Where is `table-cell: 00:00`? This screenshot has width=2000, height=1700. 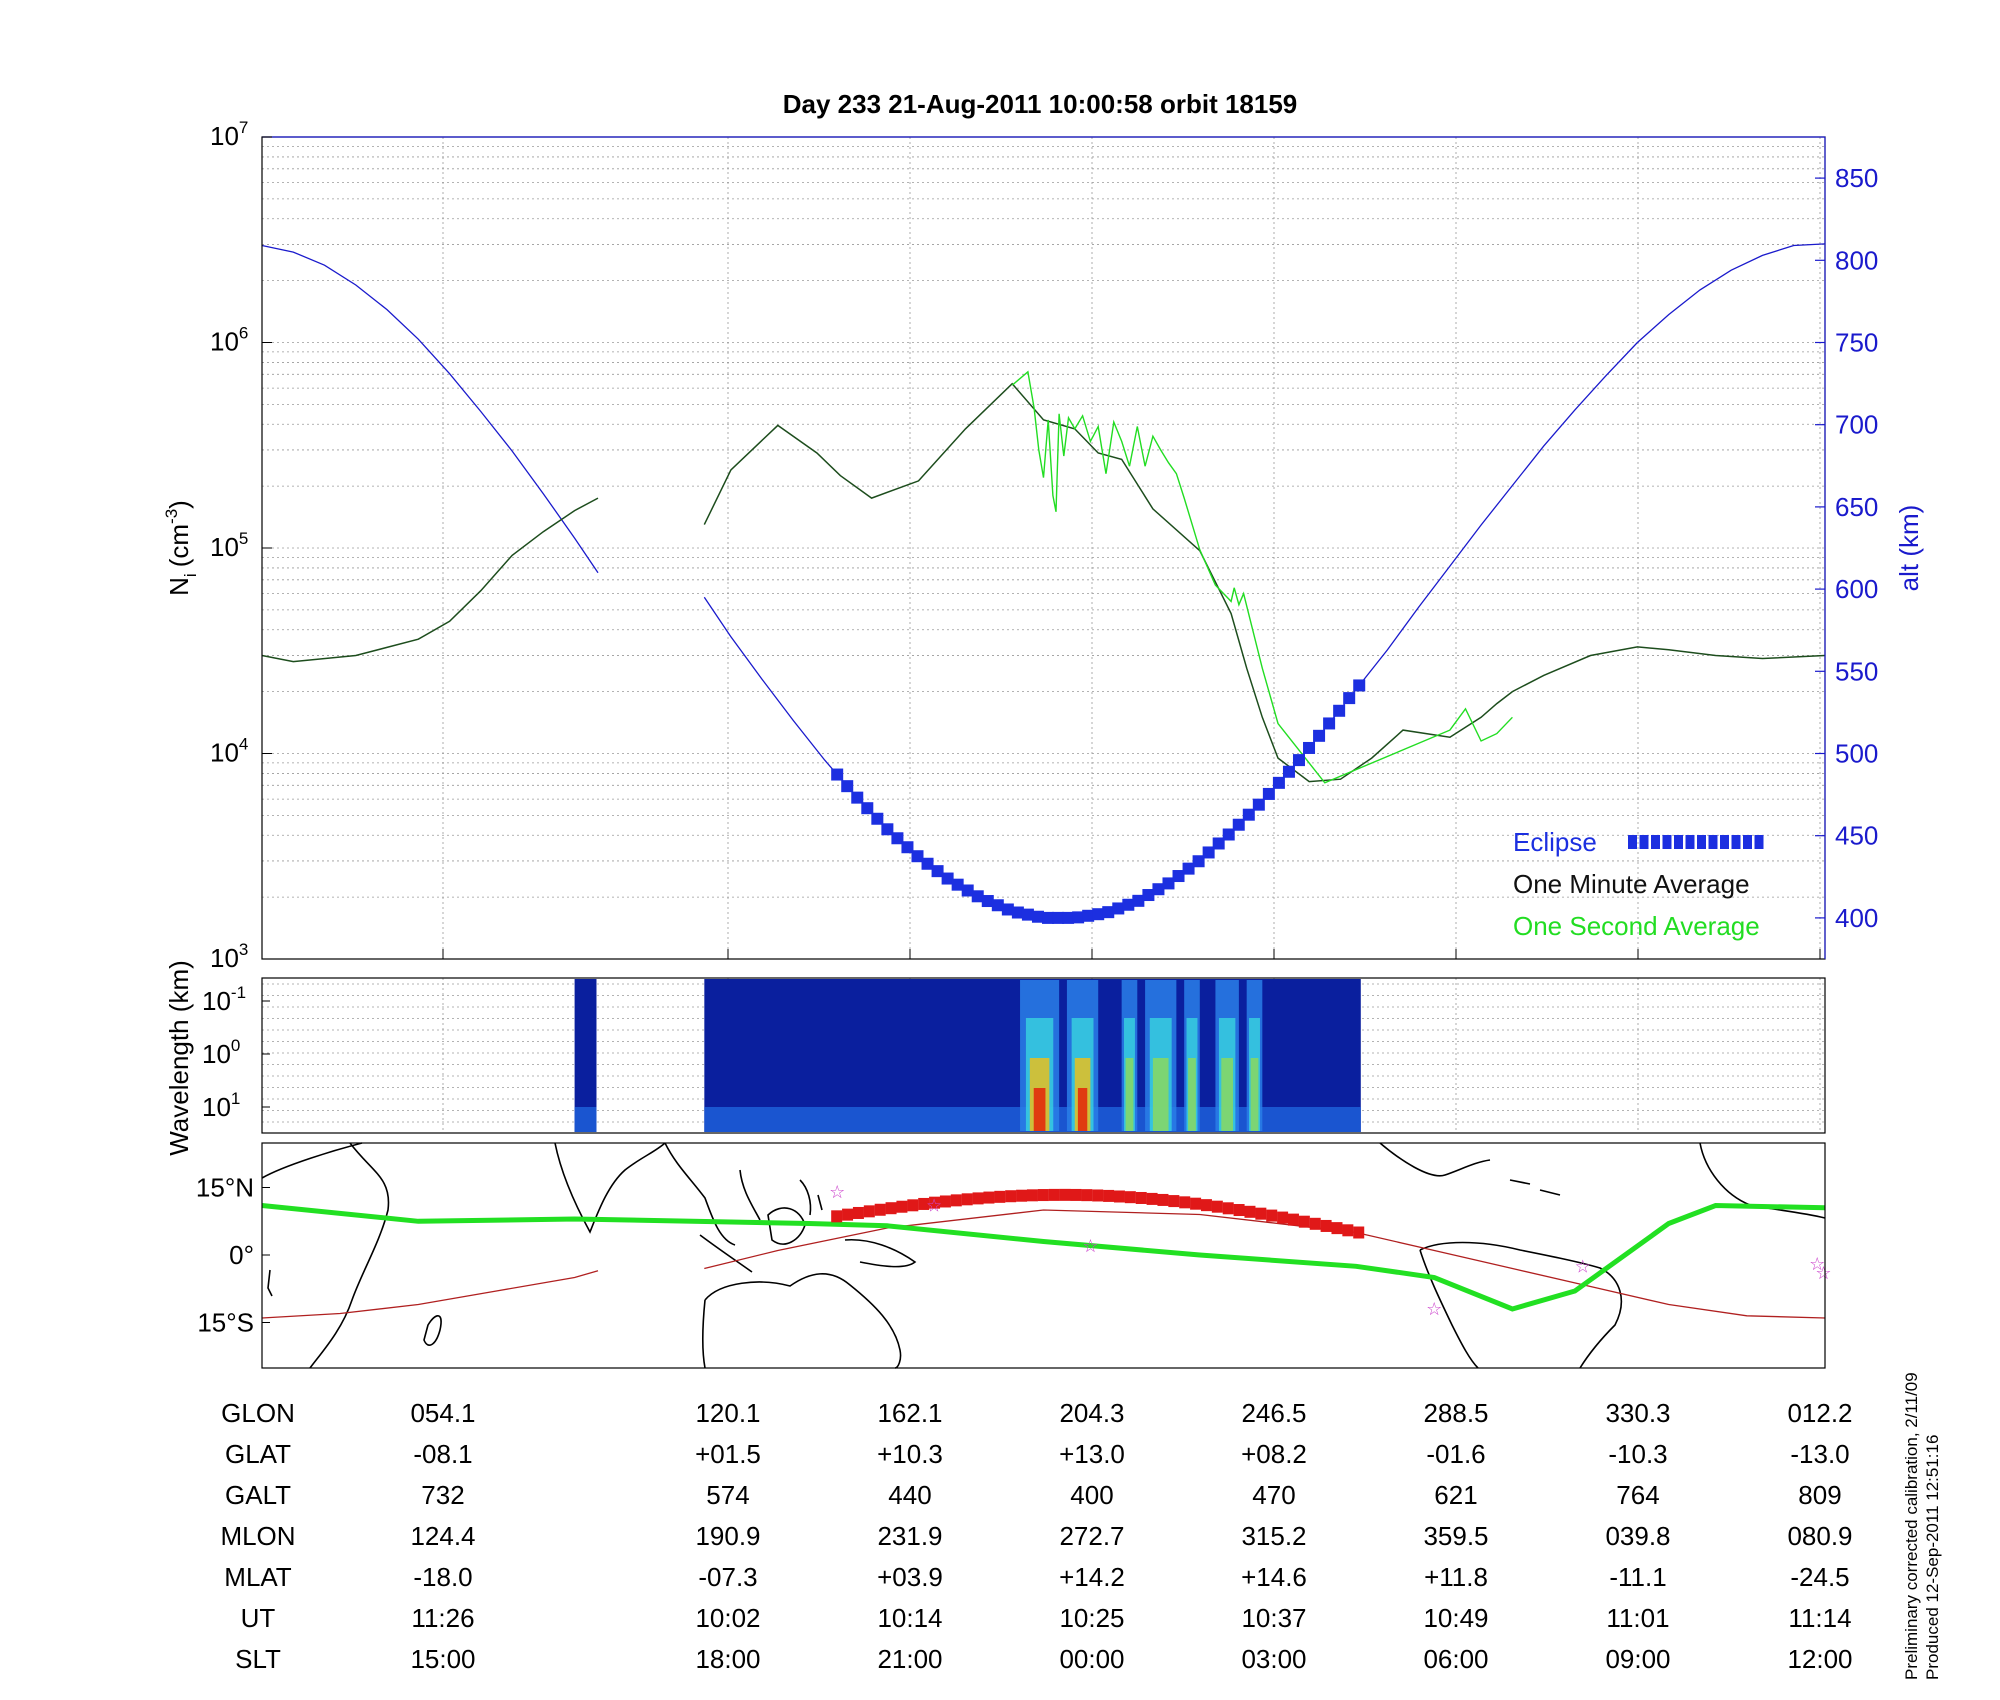 table-cell: 00:00 is located at coordinates (1091, 1659).